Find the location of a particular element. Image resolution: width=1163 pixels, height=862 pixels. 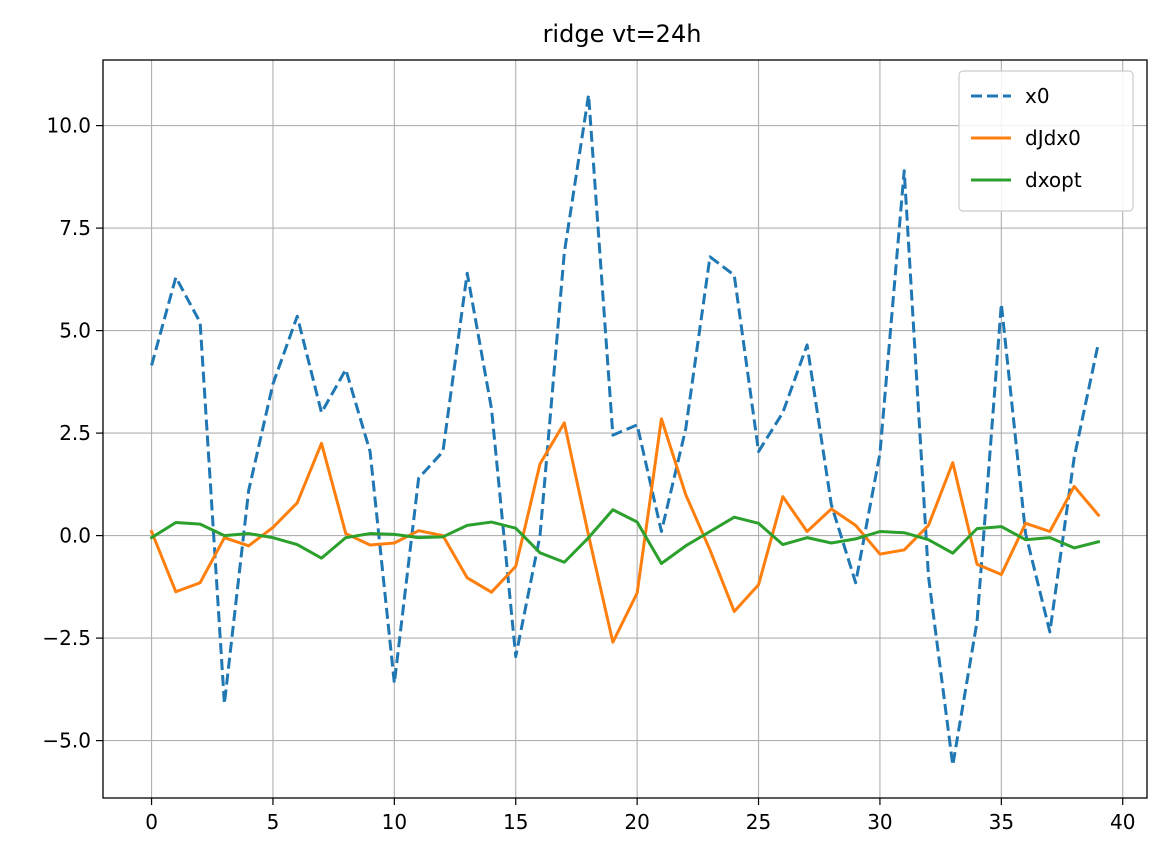

x-tick-label: 0 is located at coordinates (151, 822).